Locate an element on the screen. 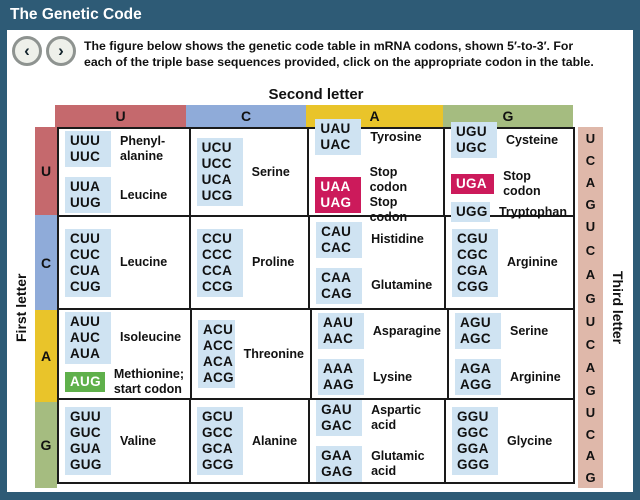 The height and width of the screenshot is (500, 640). codon-block: UUU UUC is located at coordinates (88, 149).